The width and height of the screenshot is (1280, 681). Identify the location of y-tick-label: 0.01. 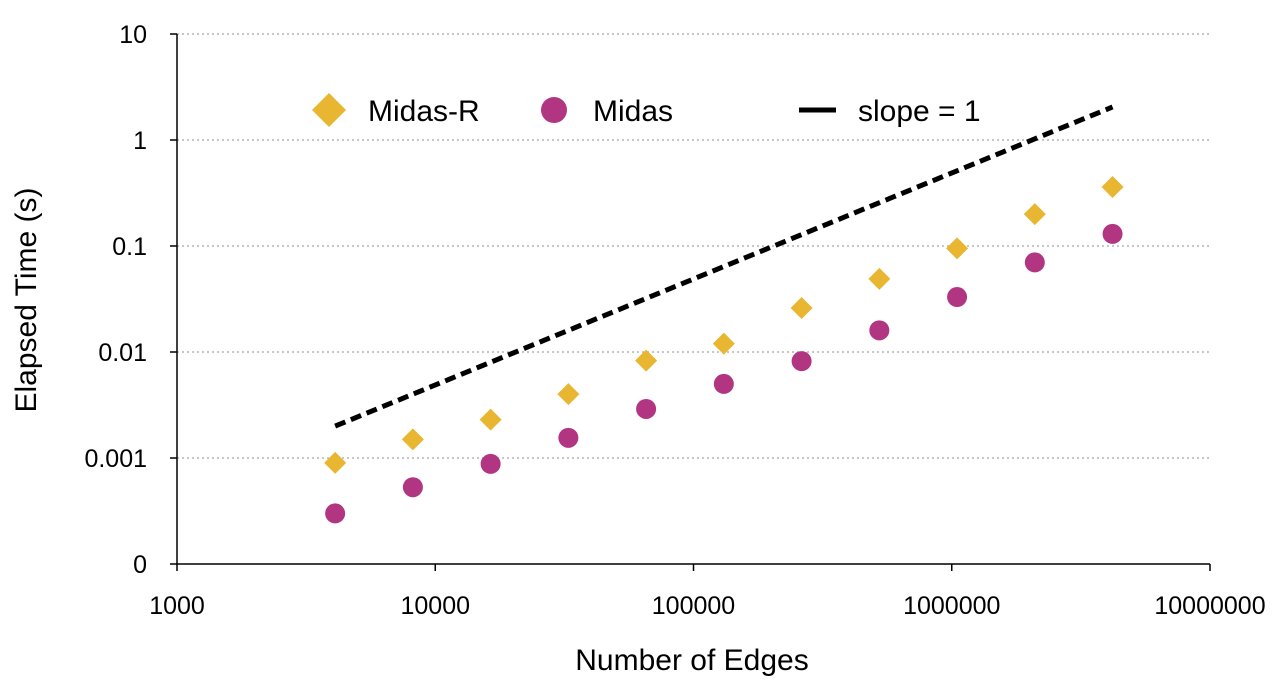
(122, 353).